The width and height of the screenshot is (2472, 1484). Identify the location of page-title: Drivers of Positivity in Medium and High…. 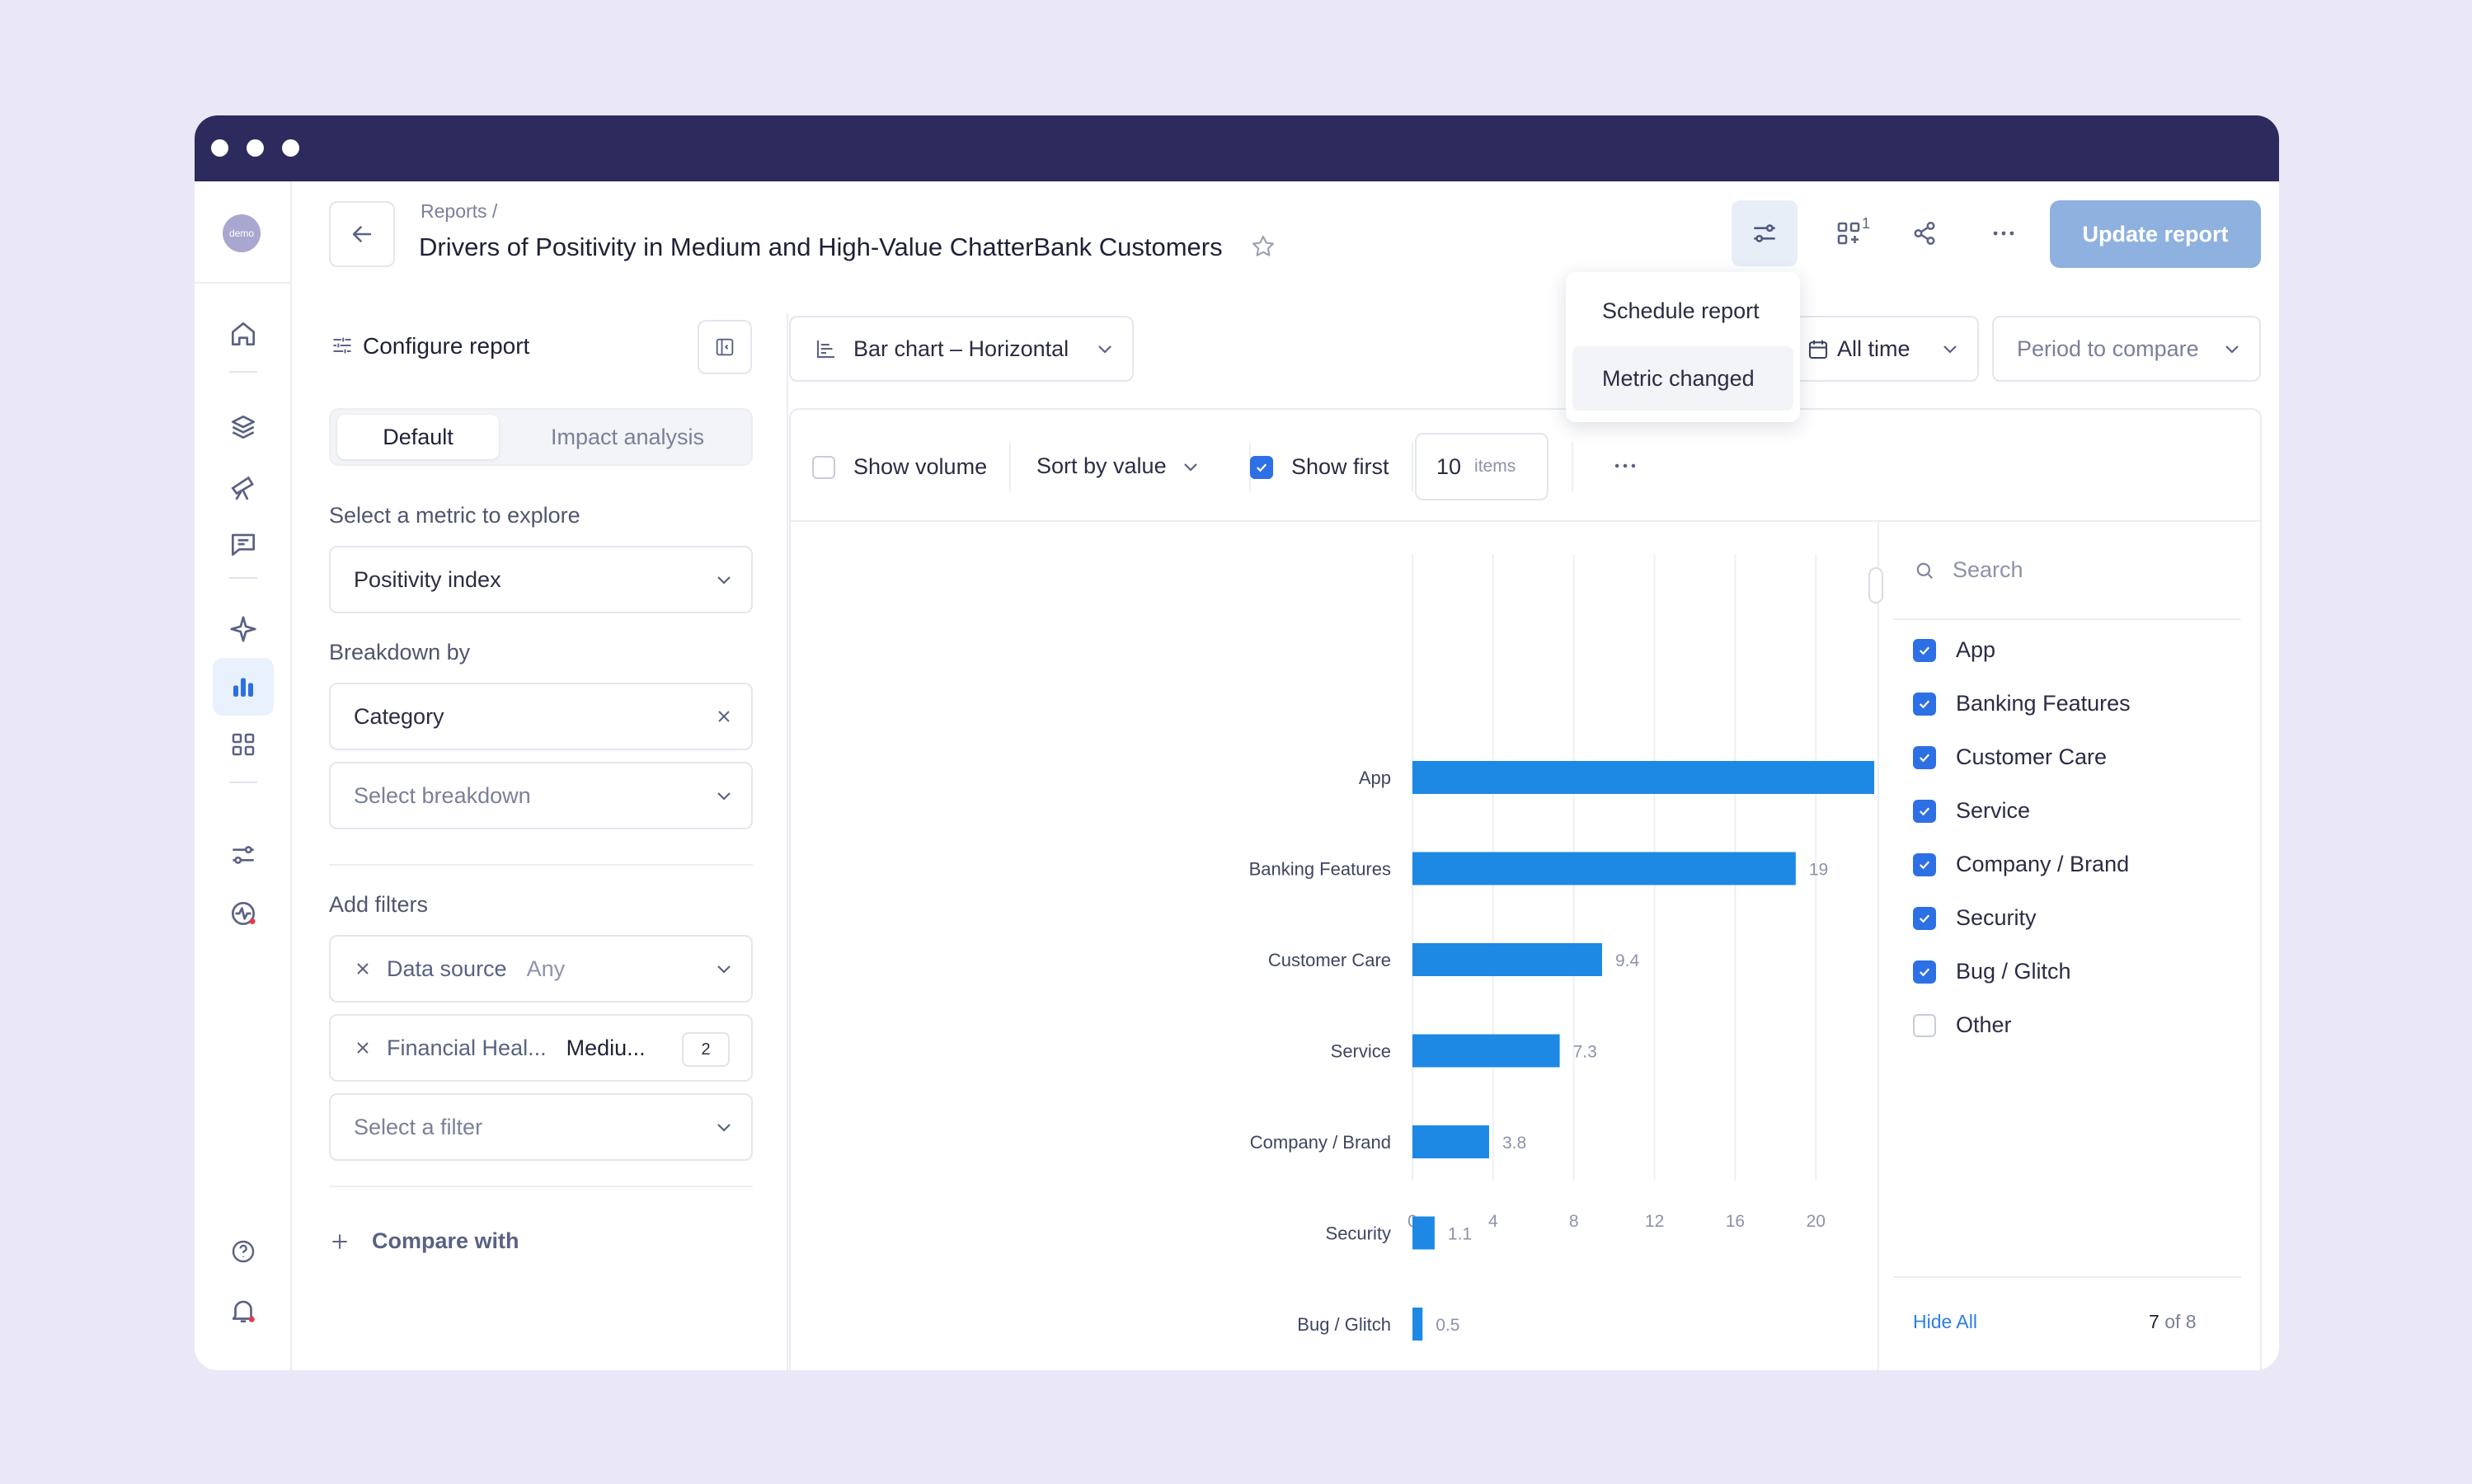
(821, 246).